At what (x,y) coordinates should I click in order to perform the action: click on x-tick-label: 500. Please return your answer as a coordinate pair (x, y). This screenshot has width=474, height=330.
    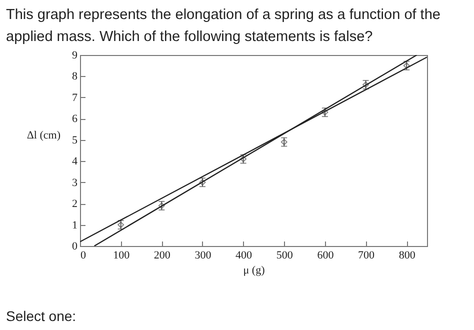
    Looking at the image, I should click on (285, 256).